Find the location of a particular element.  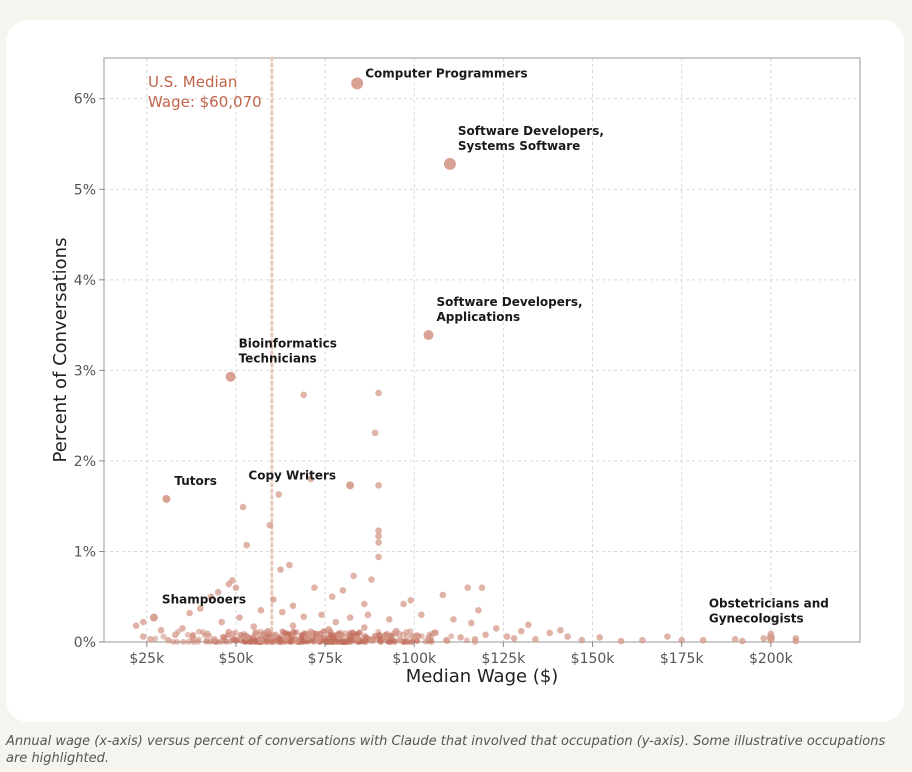

y-tick-label: 3% is located at coordinates (85, 371).